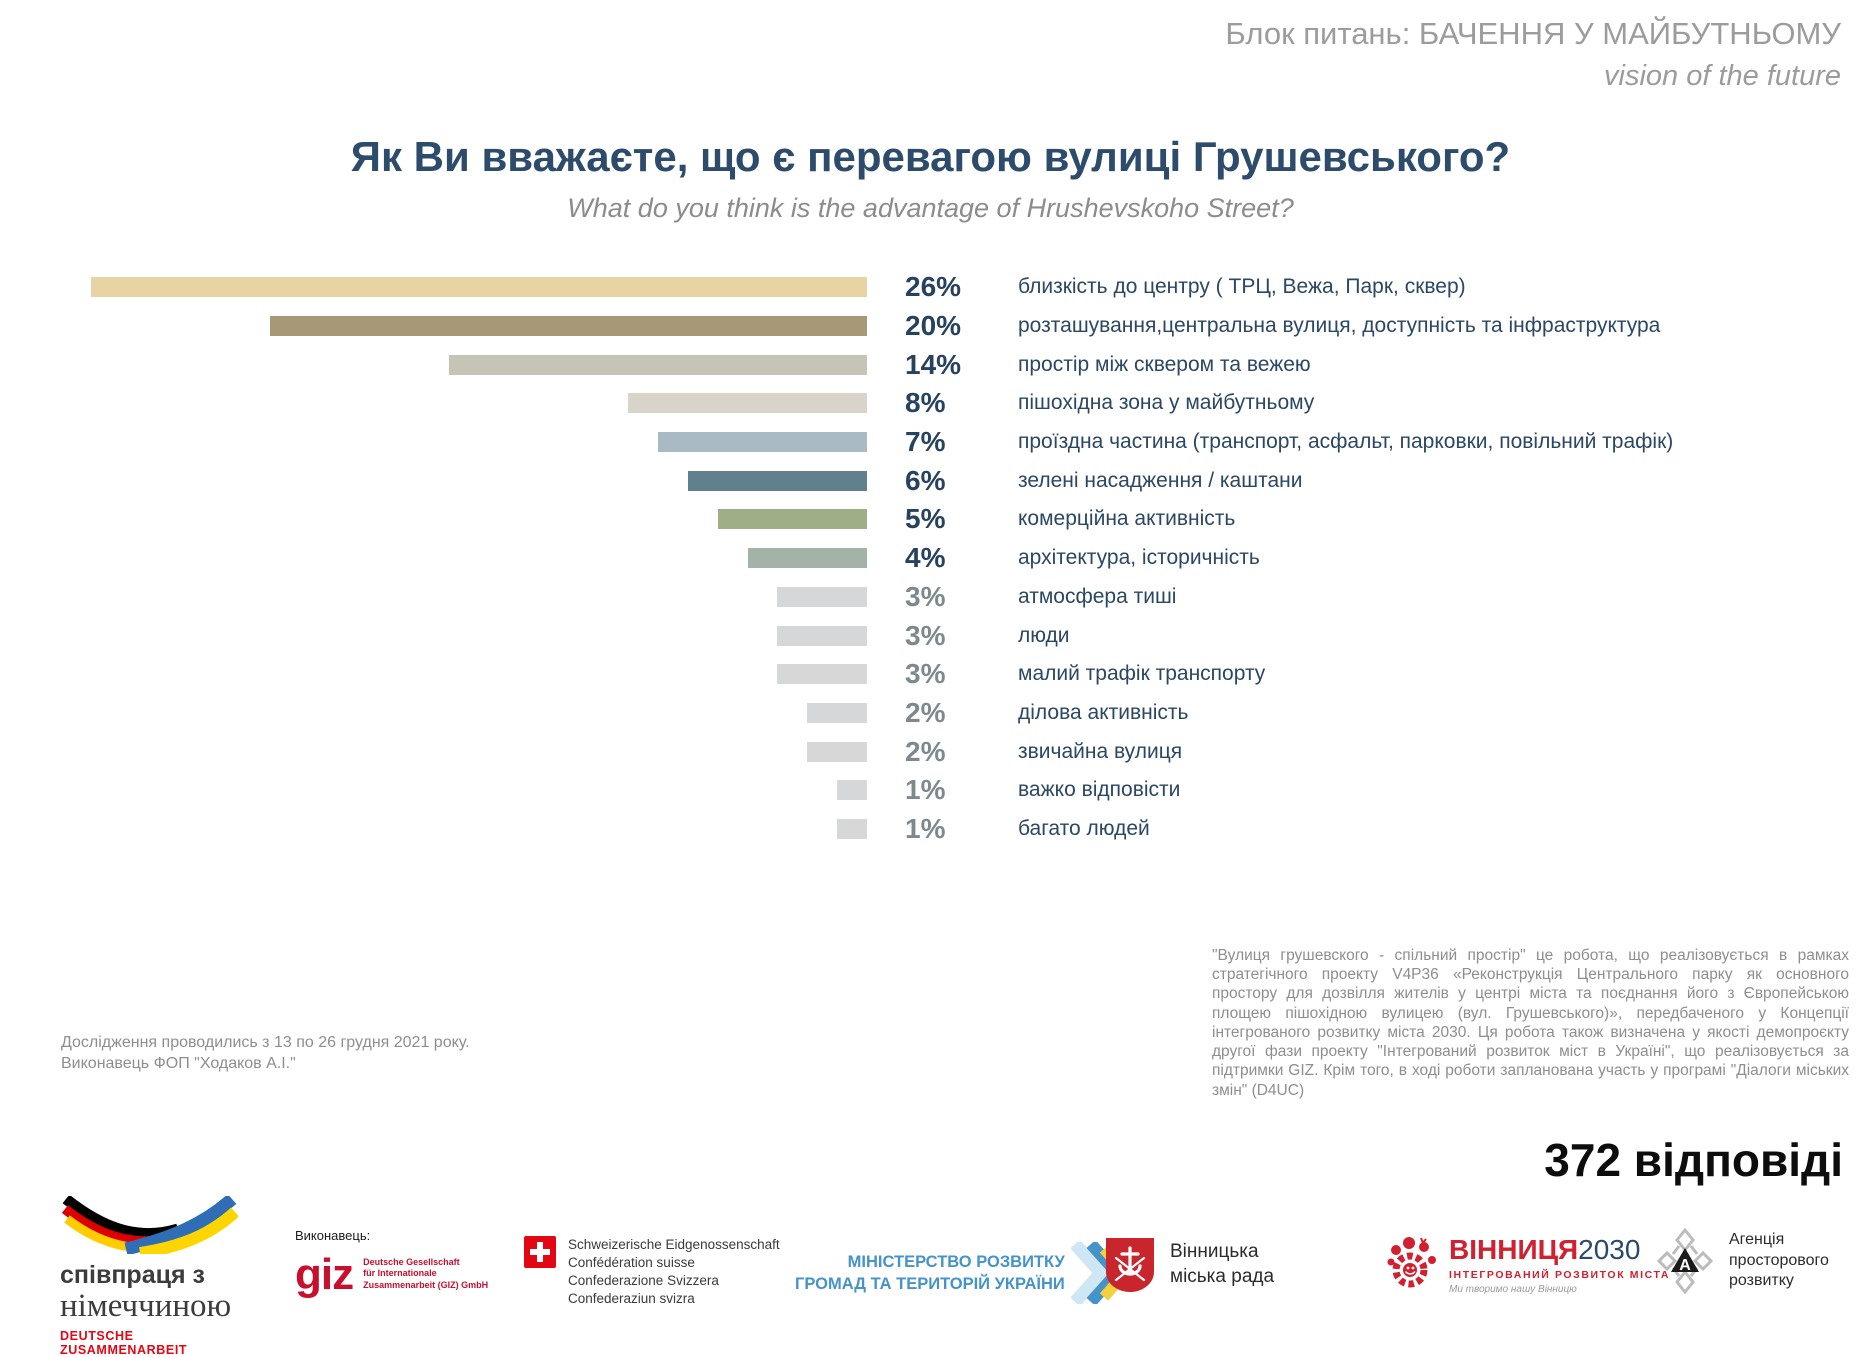  I want to click on bar-category-label: архітектура, історичність, so click(1139, 558).